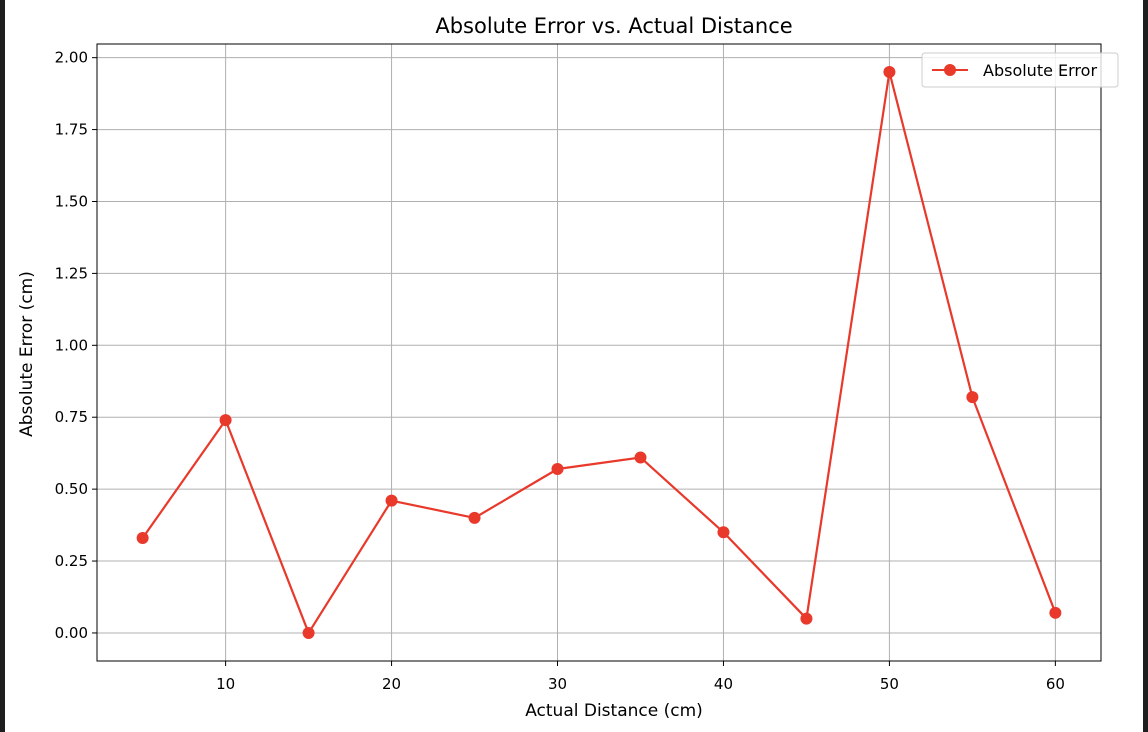 This screenshot has height=732, width=1148. What do you see at coordinates (71, 130) in the screenshot?
I see `y-tick-label: 1.75` at bounding box center [71, 130].